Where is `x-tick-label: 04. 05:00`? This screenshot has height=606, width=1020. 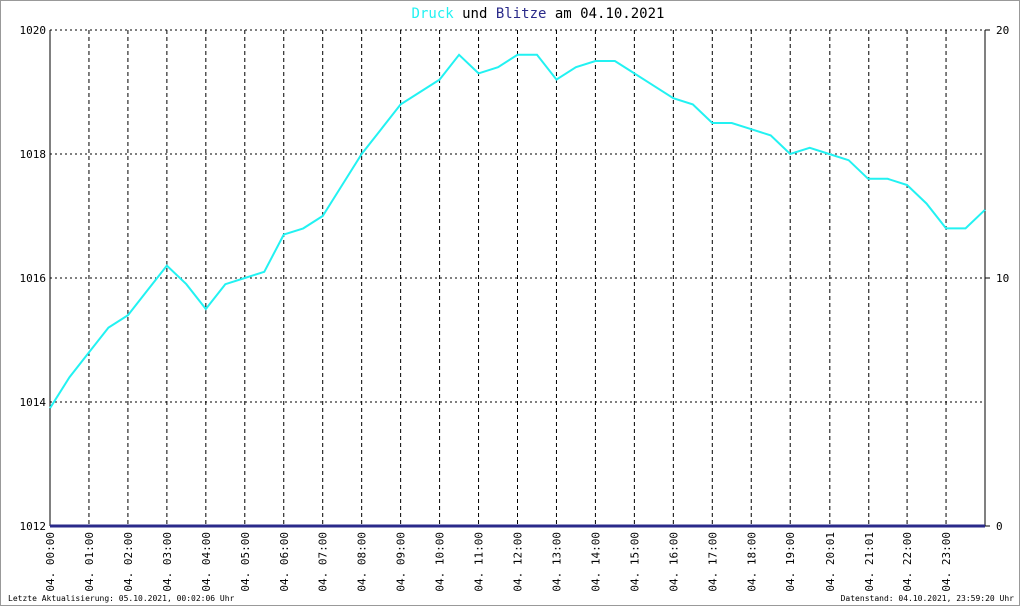 x-tick-label: 04. 05:00 is located at coordinates (245, 562).